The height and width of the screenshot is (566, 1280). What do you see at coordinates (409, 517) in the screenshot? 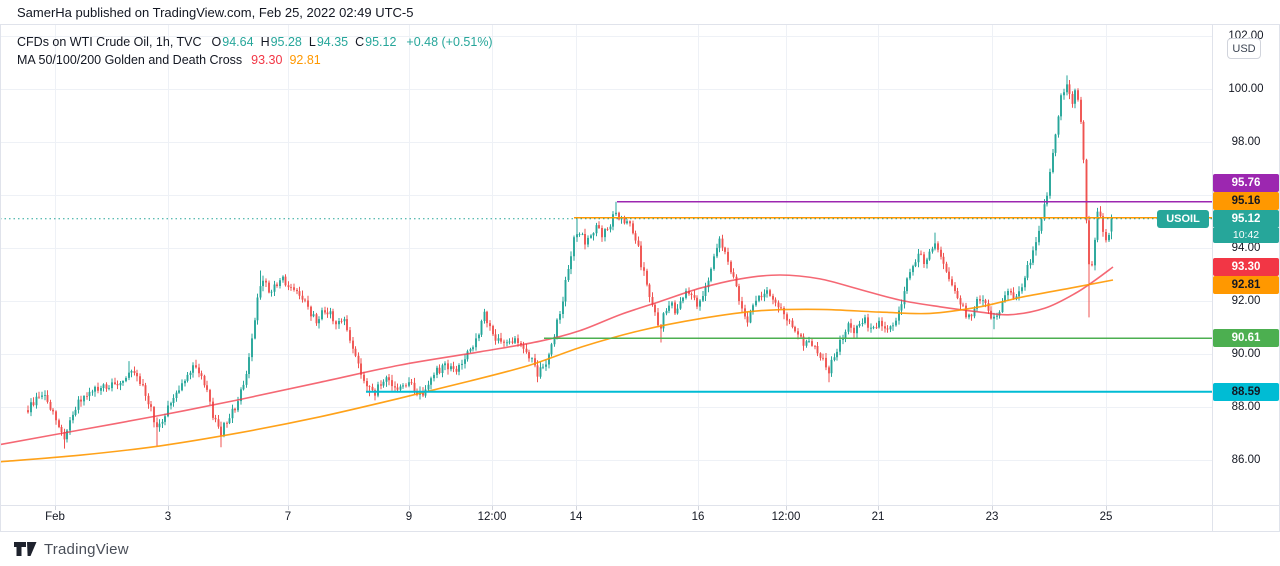
I see `time-axis-label: 9` at bounding box center [409, 517].